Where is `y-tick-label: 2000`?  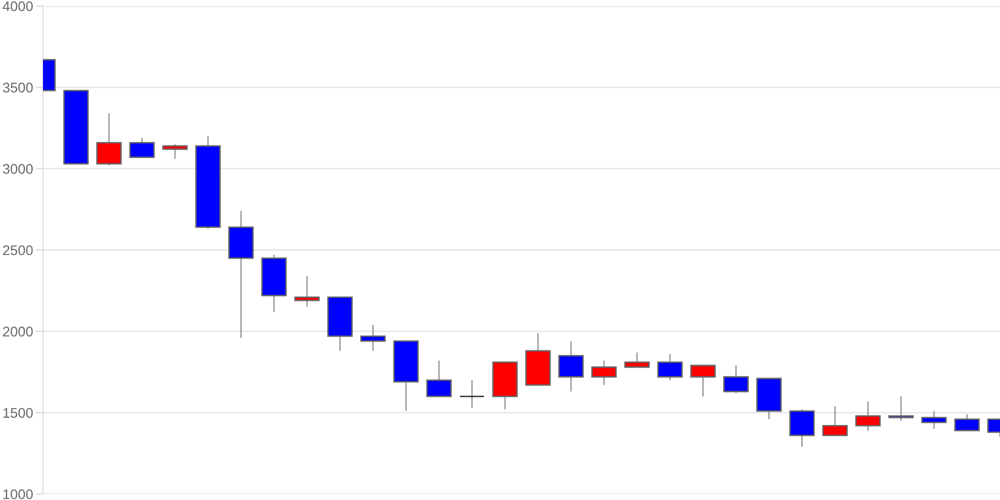
y-tick-label: 2000 is located at coordinates (18, 331).